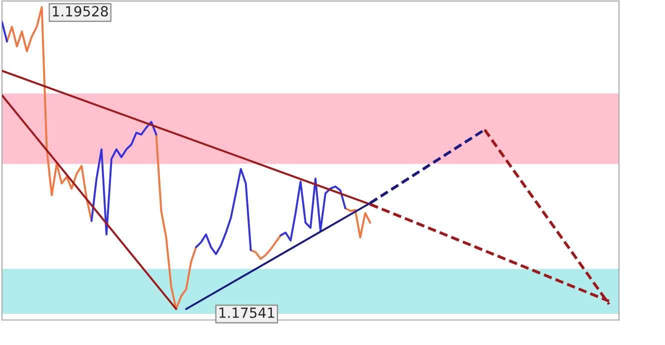 Image resolution: width=665 pixels, height=345 pixels. I want to click on annotation: 1.17541, so click(246, 313).